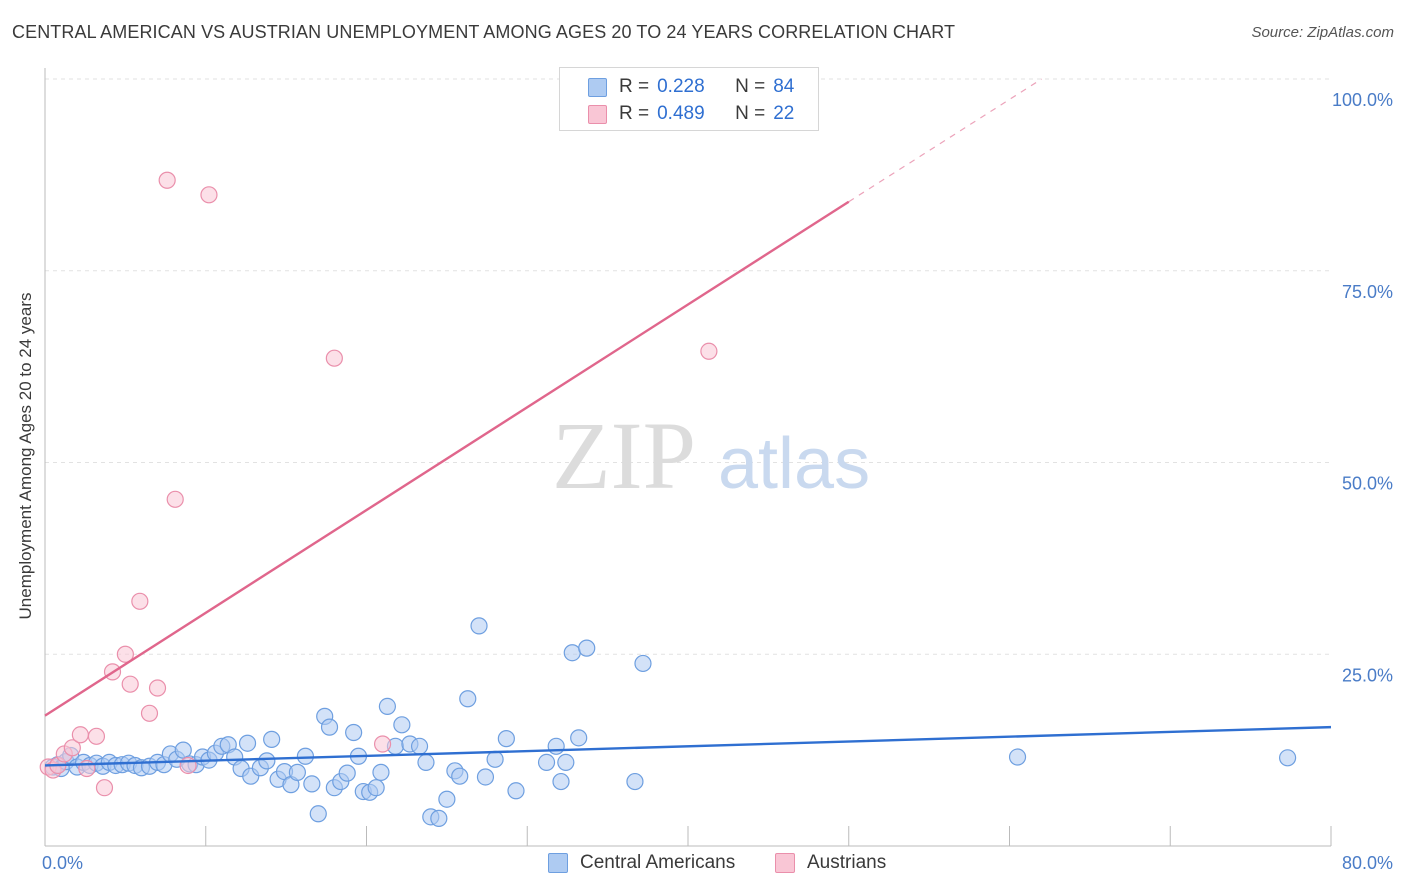 The width and height of the screenshot is (1406, 892). I want to click on y-tick-label: 50.0%, so click(1367, 484).